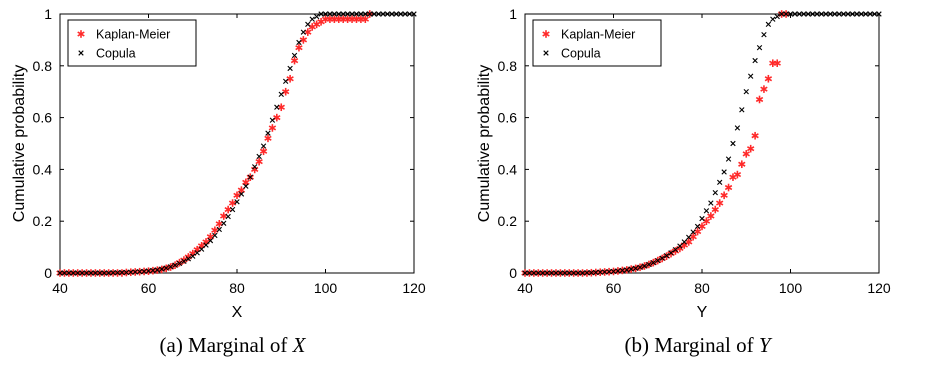  I want to click on chart-b-caption-var: Y, so click(764, 345).